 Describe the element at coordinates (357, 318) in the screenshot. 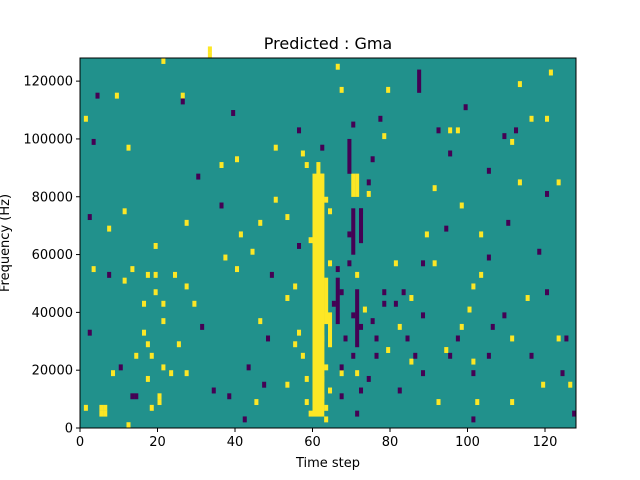

I see `heatmap-segment-low` at that location.